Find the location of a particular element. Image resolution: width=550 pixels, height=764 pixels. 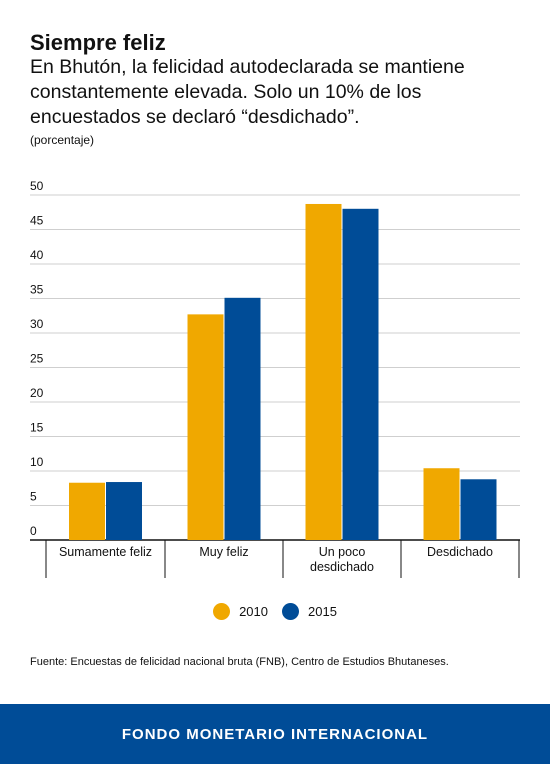

y-tick-label: 20 is located at coordinates (37, 393).